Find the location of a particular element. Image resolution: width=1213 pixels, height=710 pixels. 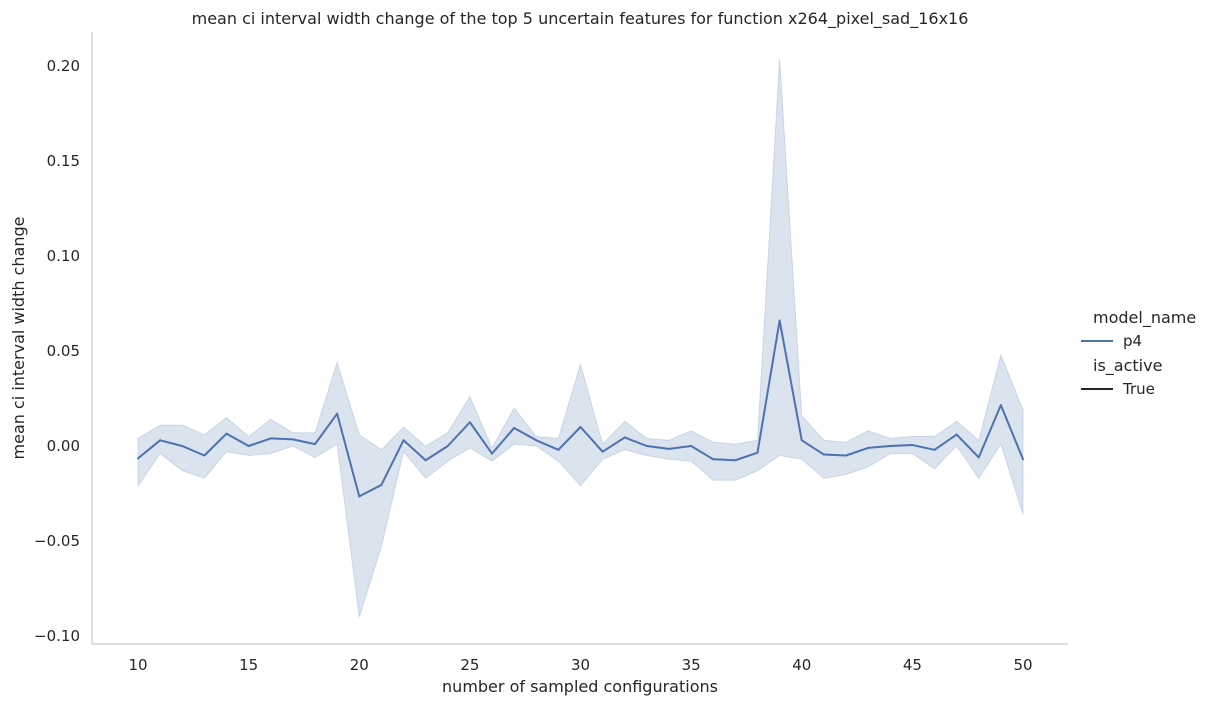

x-tick-label: 35 is located at coordinates (691, 665).